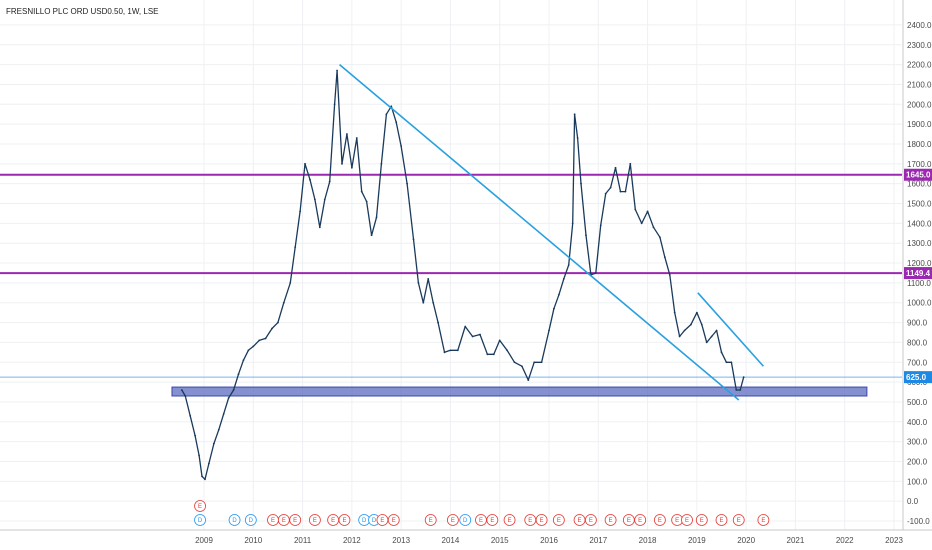  I want to click on y-tick-label: 700.0, so click(917, 362).